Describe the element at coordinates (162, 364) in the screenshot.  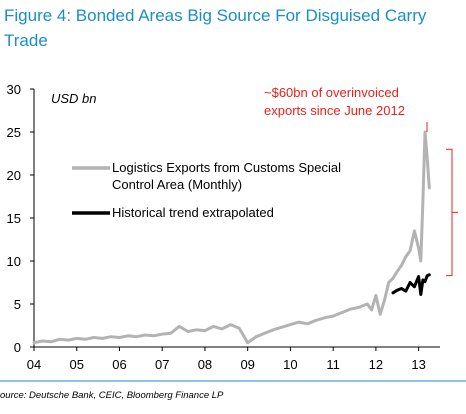
I see `x-tick-label: 07` at that location.